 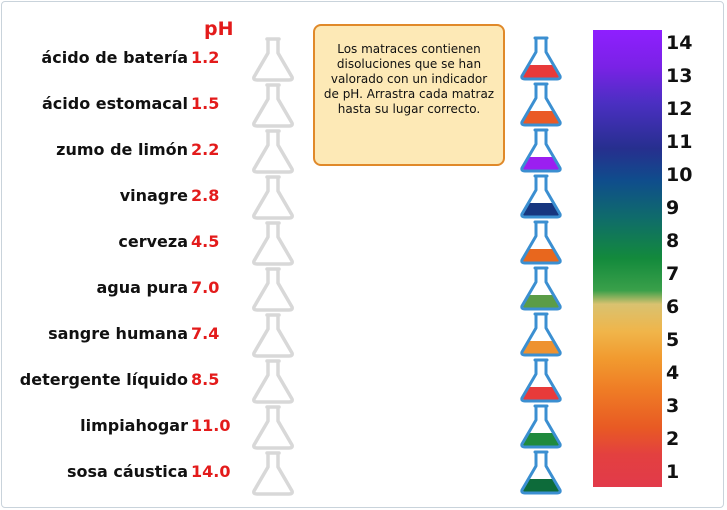 I want to click on ph-scale-tick: 12, so click(x=679, y=109).